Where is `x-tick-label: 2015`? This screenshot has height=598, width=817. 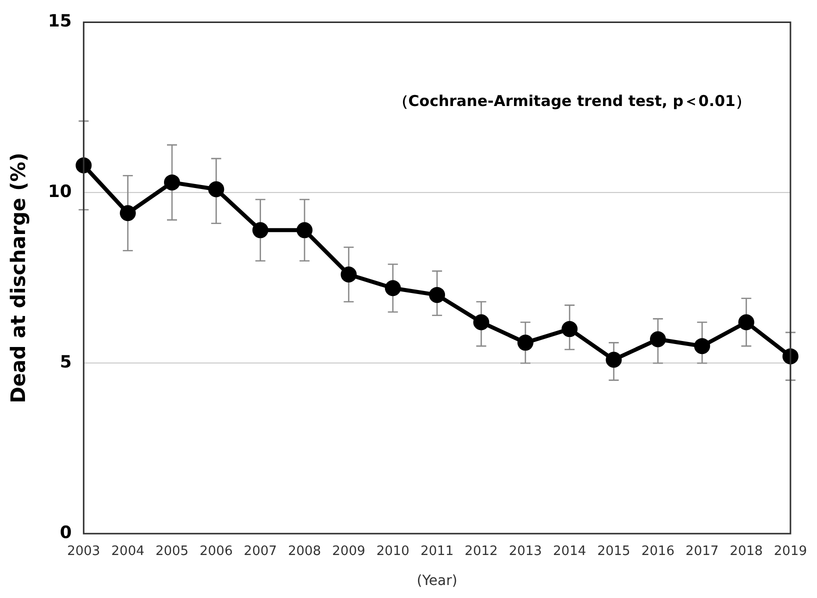 x-tick-label: 2015 is located at coordinates (613, 551).